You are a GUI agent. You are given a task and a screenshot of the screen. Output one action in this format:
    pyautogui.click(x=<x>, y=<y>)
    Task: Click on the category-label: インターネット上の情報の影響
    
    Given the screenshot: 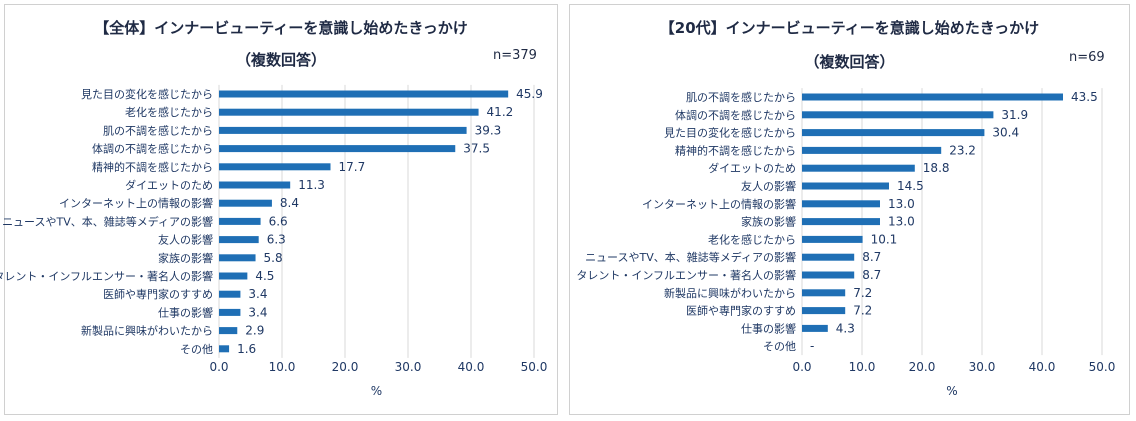 What is the action you would take?
    pyautogui.click(x=136, y=203)
    